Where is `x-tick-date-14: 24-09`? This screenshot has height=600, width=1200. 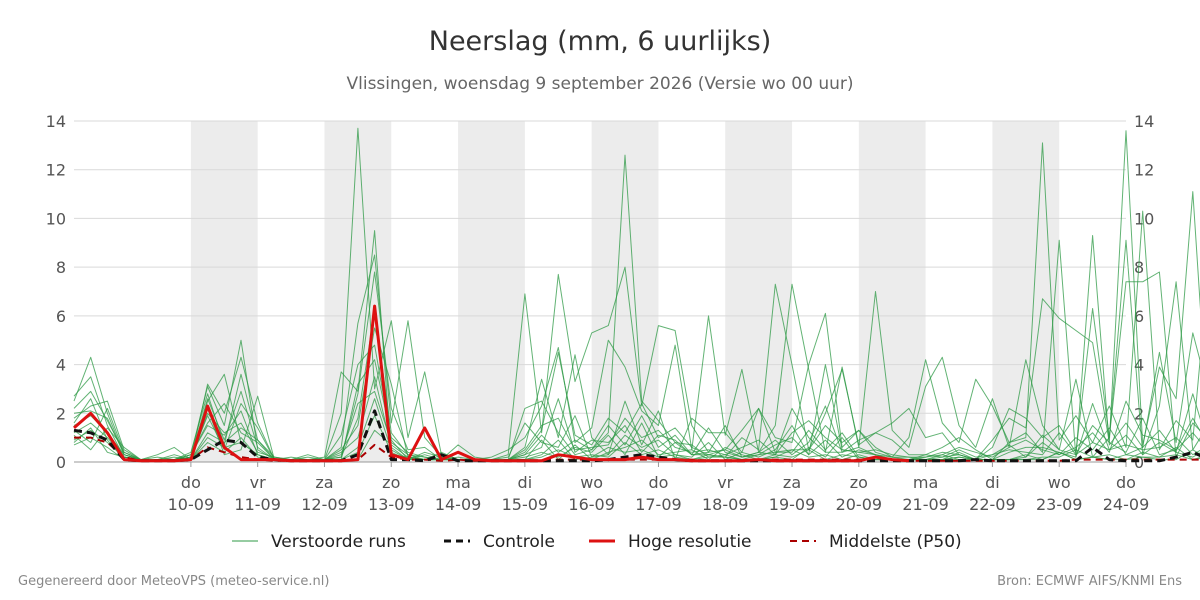 x-tick-date-14: 24-09 is located at coordinates (1126, 504).